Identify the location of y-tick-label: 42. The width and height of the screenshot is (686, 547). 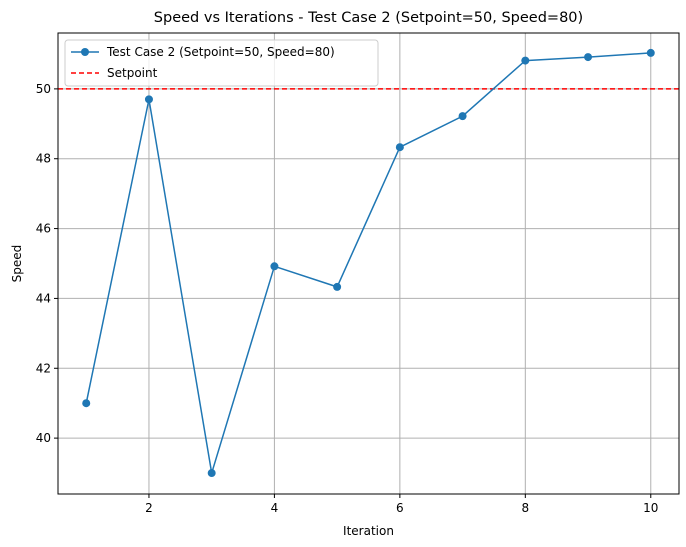
(43, 368).